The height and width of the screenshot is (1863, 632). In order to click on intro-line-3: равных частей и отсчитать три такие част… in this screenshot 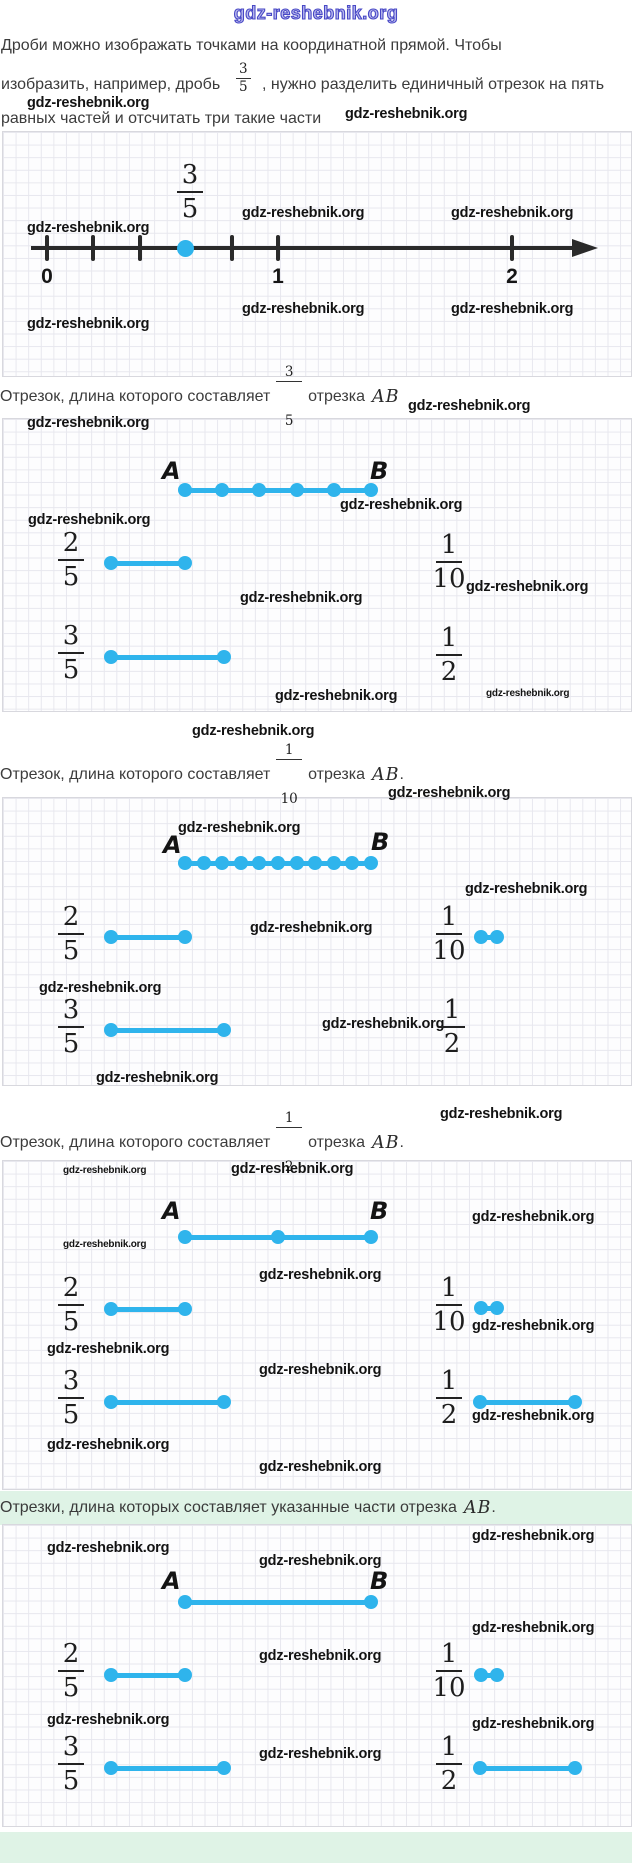, I will do `click(161, 118)`.